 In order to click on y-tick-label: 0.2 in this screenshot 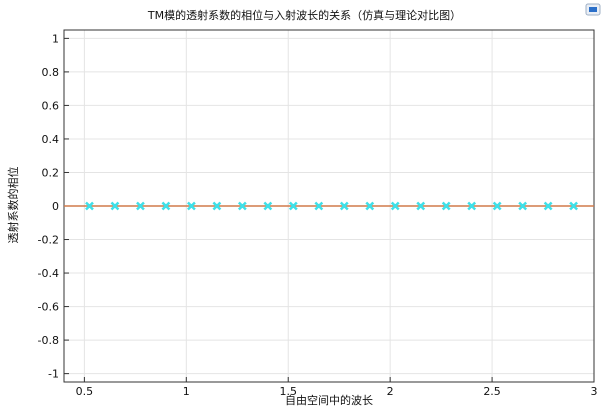, I will do `click(51, 172)`.